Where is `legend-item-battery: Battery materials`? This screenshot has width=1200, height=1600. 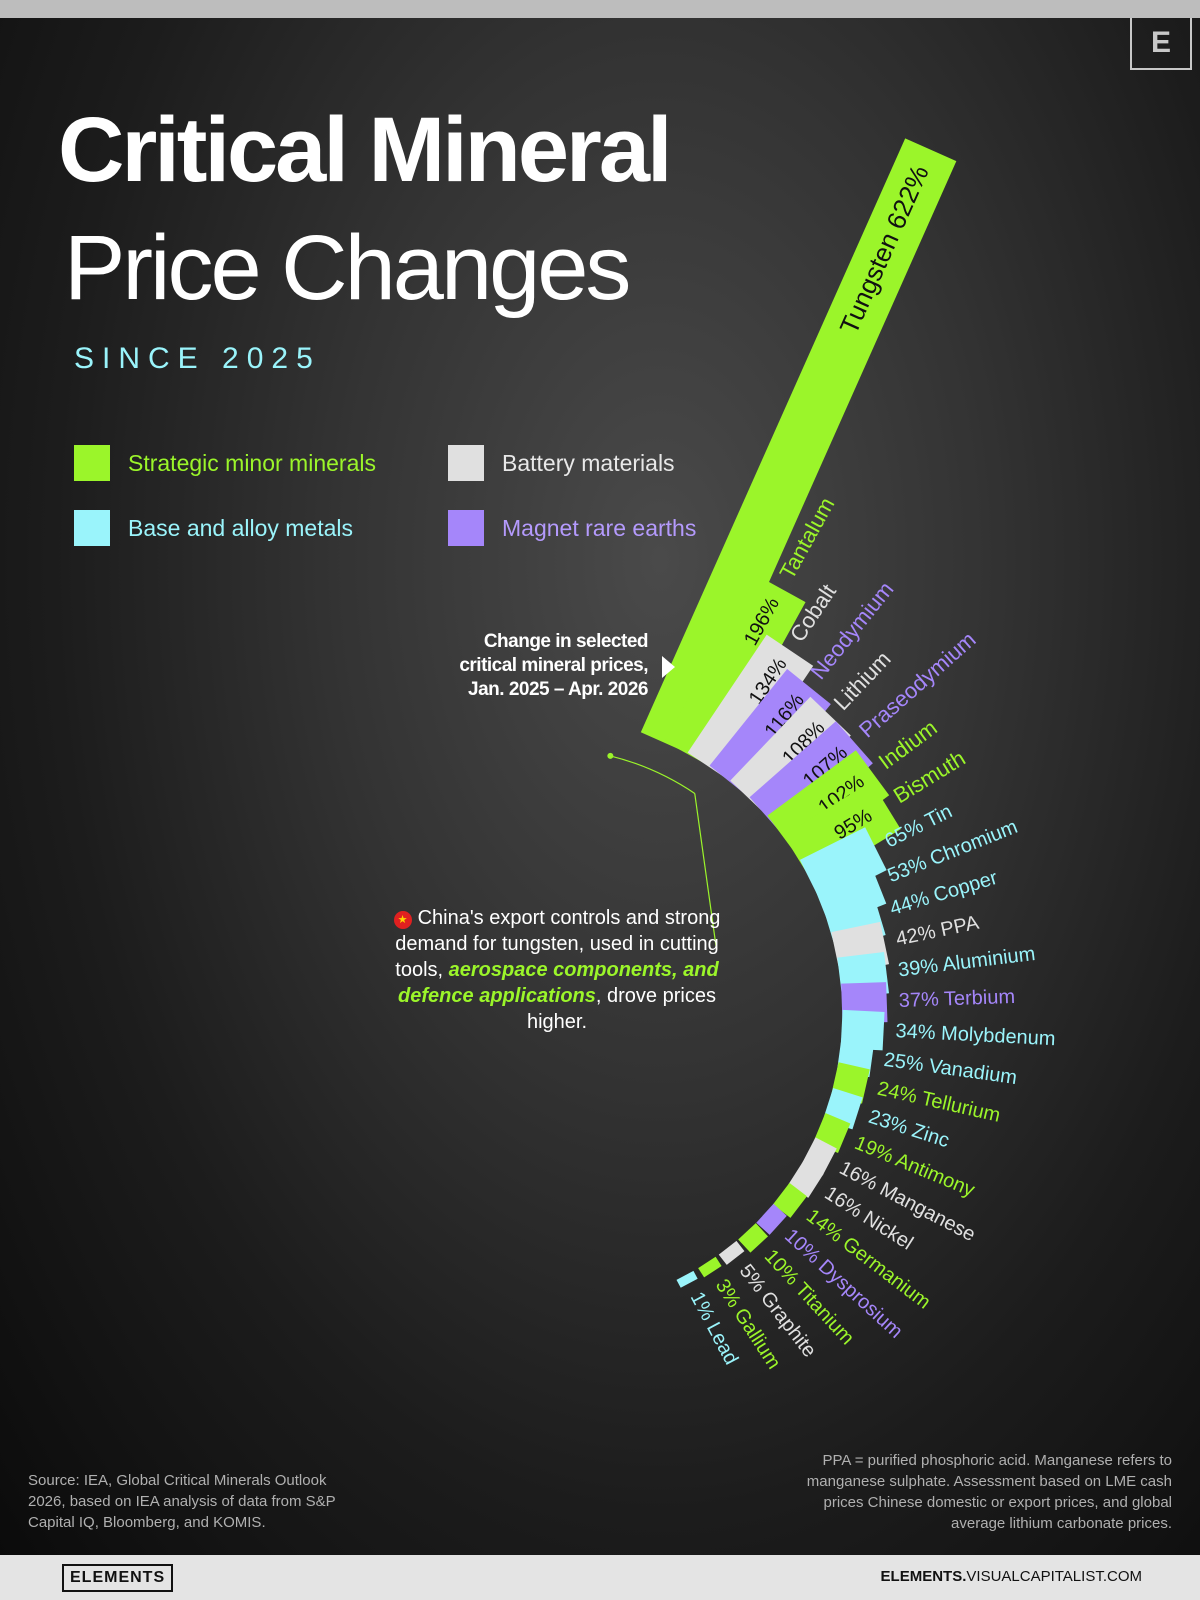 legend-item-battery: Battery materials is located at coordinates (561, 463).